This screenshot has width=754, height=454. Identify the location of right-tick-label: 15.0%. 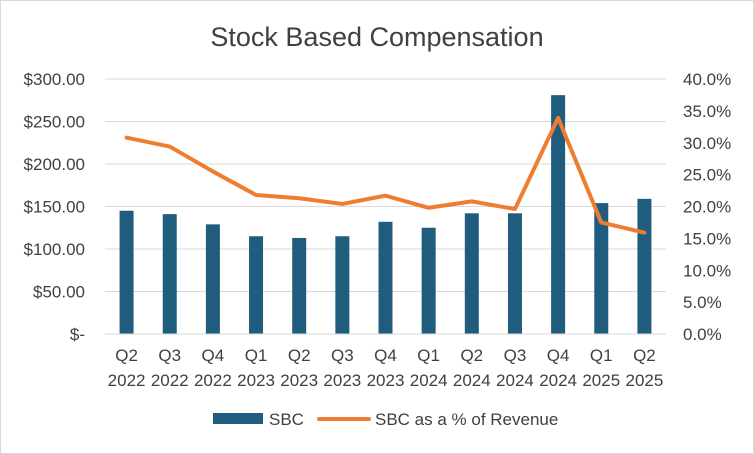
(707, 238).